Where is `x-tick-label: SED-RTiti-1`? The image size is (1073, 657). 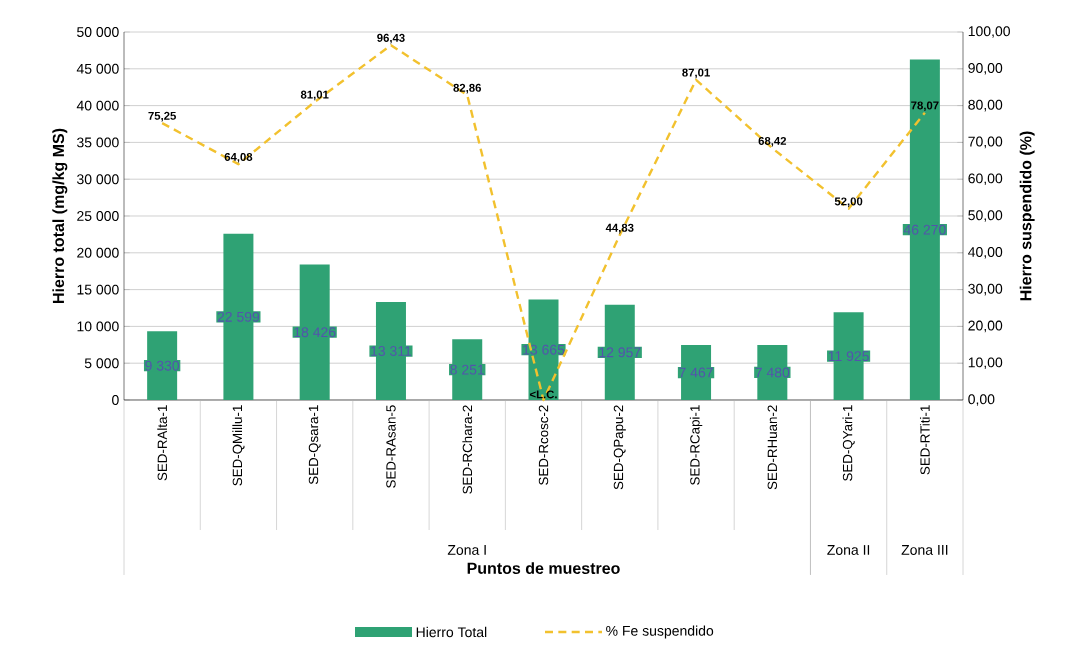
x-tick-label: SED-RTiti-1 is located at coordinates (924, 440).